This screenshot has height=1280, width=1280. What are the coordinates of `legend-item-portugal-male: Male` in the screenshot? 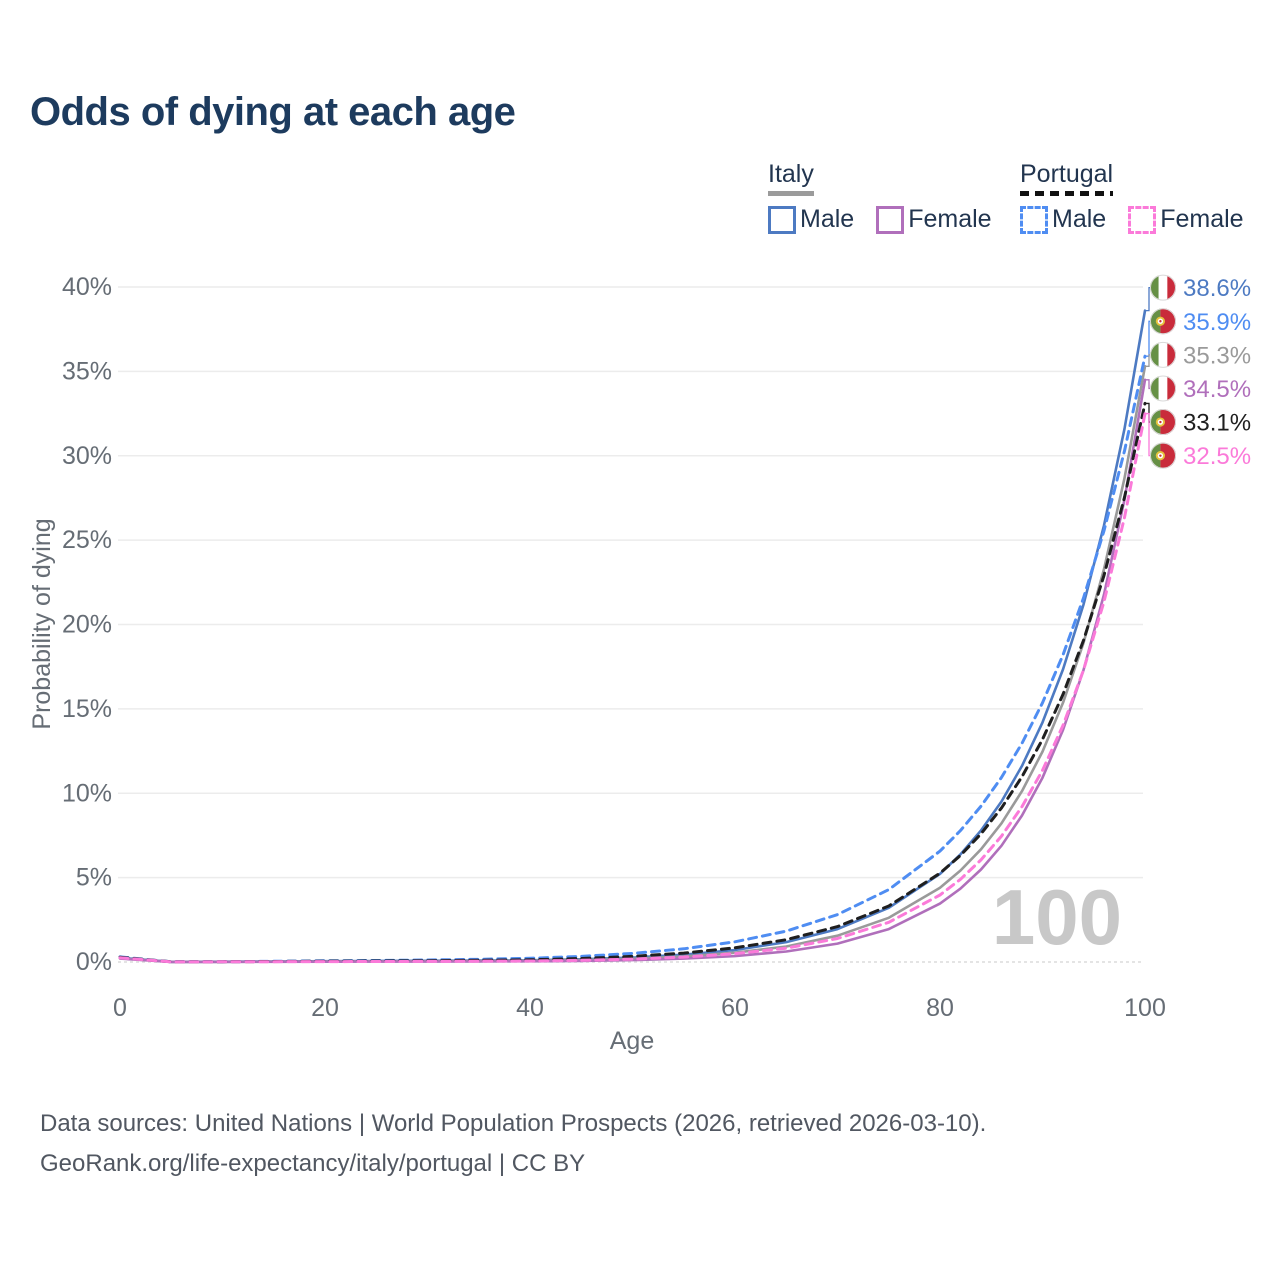 It's located at (1063, 219).